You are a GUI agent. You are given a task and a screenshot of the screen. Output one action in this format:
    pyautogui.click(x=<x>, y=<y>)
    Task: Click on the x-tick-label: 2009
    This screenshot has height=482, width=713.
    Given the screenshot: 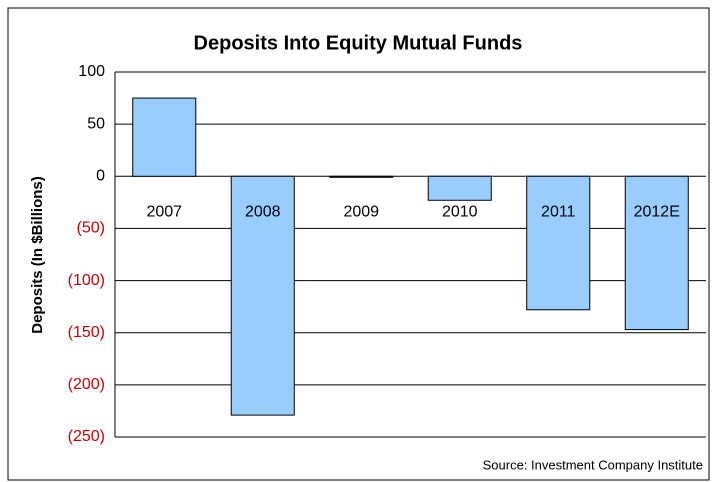 What is the action you would take?
    pyautogui.click(x=361, y=212)
    